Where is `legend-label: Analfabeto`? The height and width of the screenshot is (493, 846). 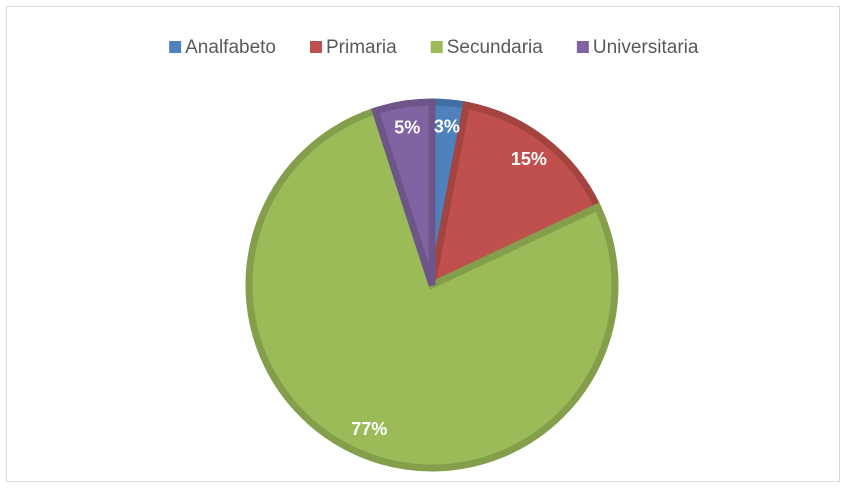 legend-label: Analfabeto is located at coordinates (230, 47).